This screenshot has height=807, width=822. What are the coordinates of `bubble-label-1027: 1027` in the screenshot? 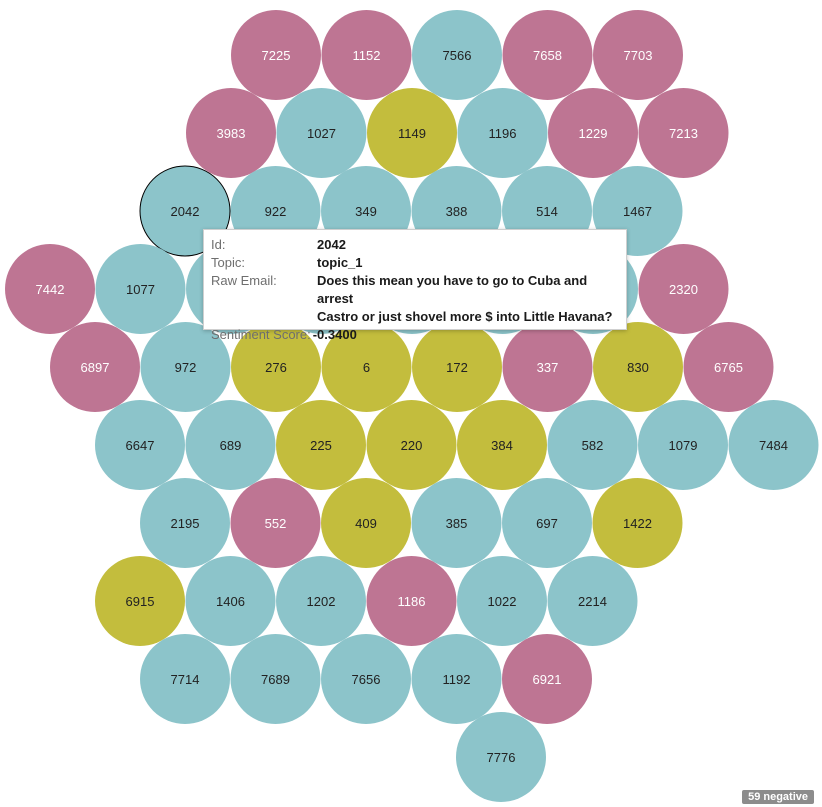 It's located at (321, 133).